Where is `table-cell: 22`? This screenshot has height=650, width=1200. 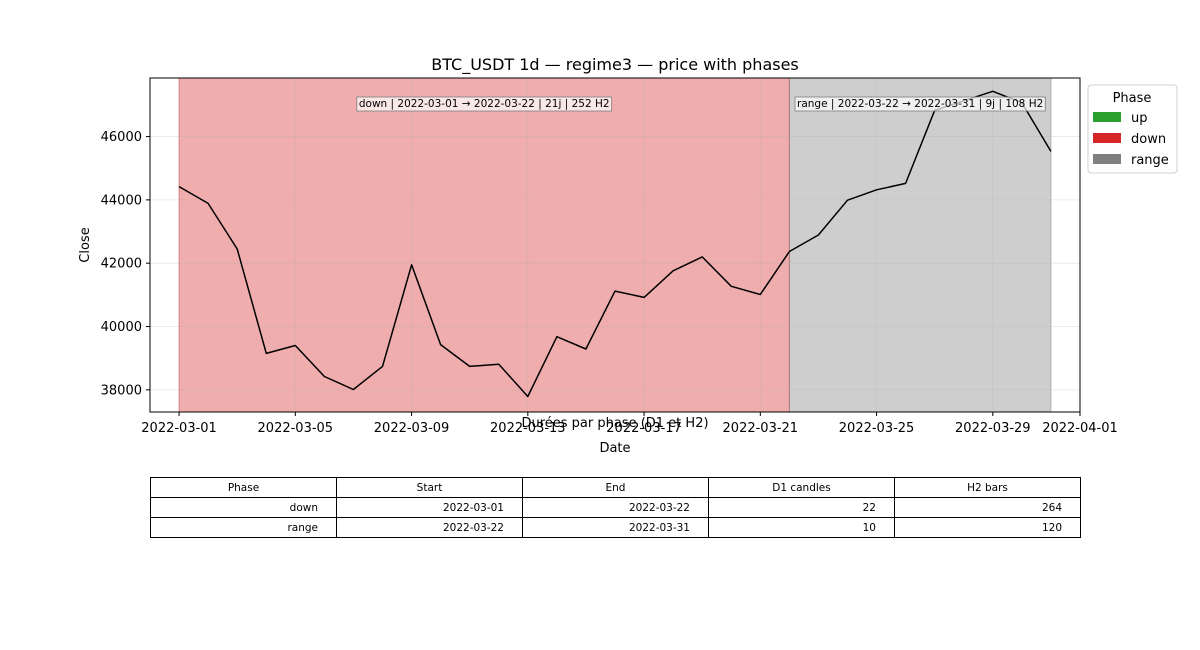 table-cell: 22 is located at coordinates (801, 507).